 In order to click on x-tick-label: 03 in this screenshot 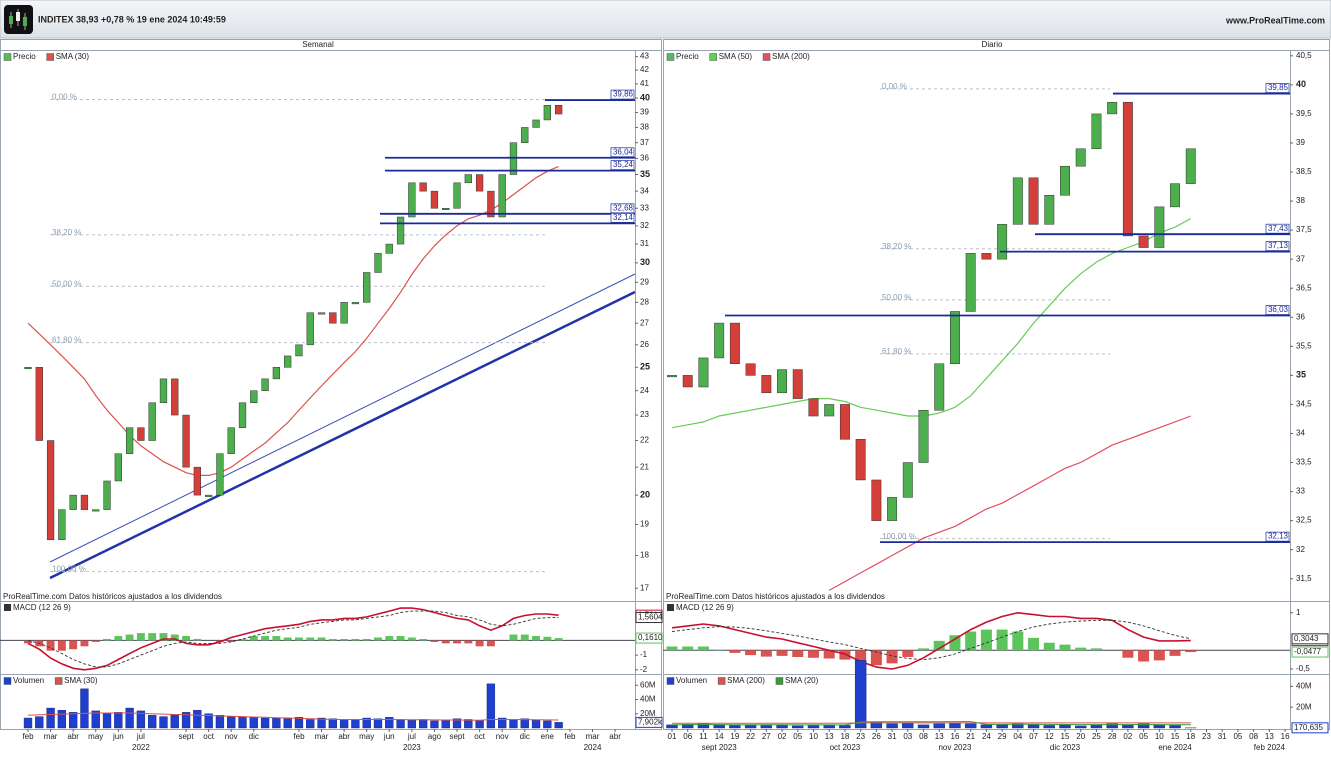, I will do `click(907, 736)`.